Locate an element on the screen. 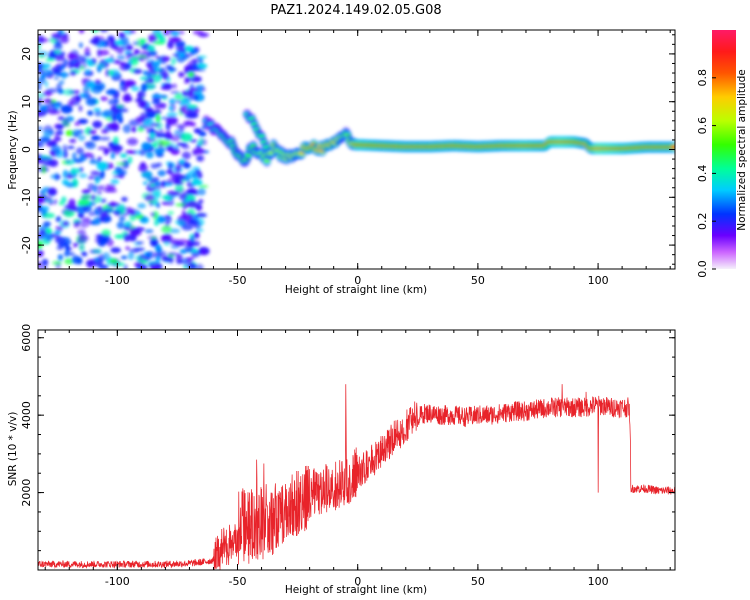 The width and height of the screenshot is (750, 600). colorbar-tick-label: 0.0 is located at coordinates (702, 269).